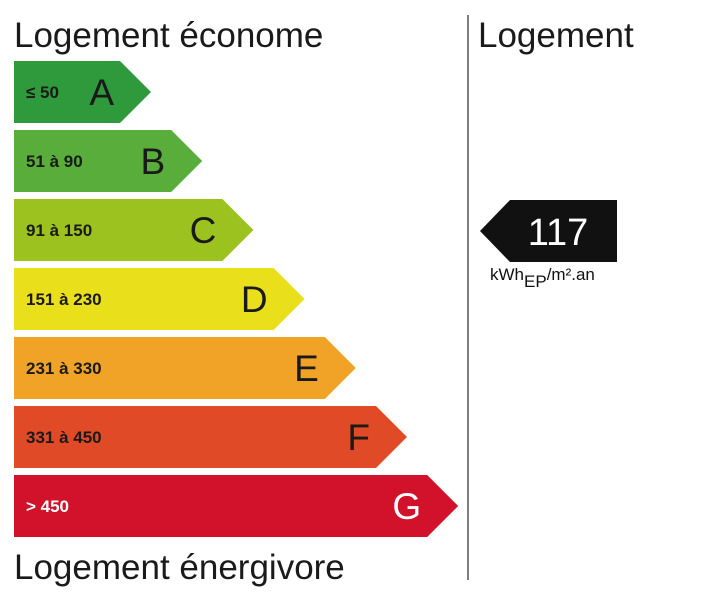  What do you see at coordinates (535, 281) in the screenshot?
I see `unit-subscript: EP` at bounding box center [535, 281].